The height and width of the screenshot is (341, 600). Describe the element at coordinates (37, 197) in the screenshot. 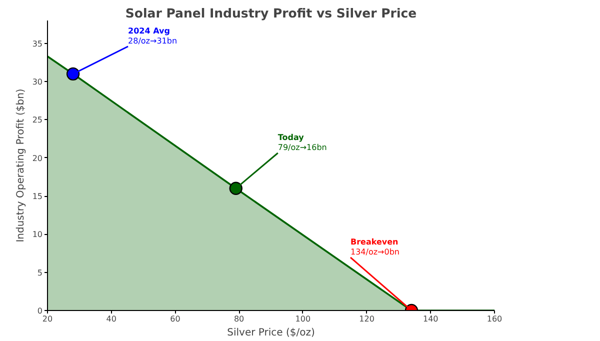

I see `y-tick-label: 15` at that location.